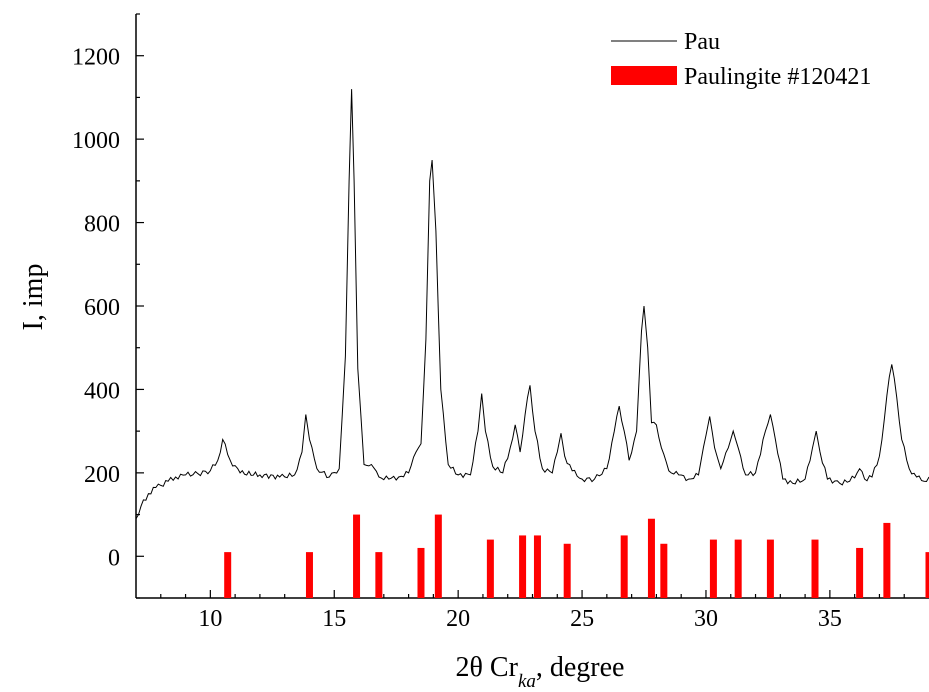 This screenshot has height=692, width=929. What do you see at coordinates (210, 619) in the screenshot?
I see `x-tick-label: 10` at bounding box center [210, 619].